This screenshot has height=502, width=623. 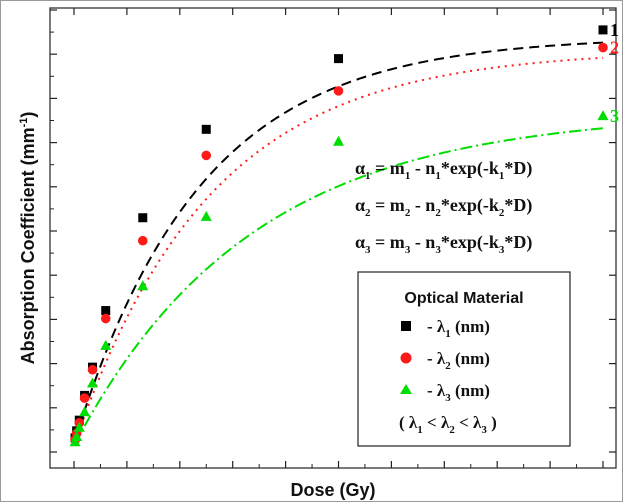 What do you see at coordinates (458, 392) in the screenshot?
I see `legend-entry-3: - λ3 (nm)` at bounding box center [458, 392].